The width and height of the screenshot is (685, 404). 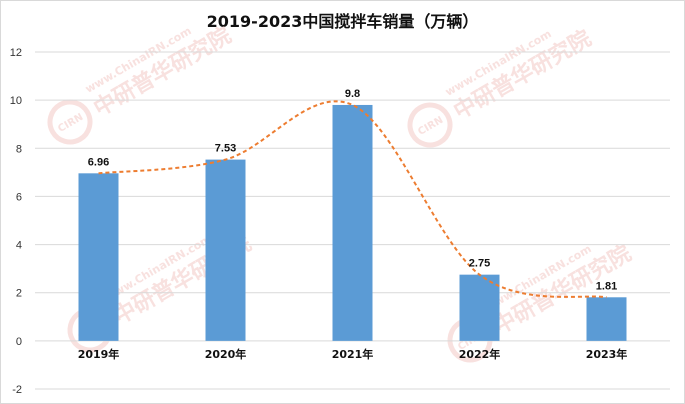 What do you see at coordinates (17, 390) in the screenshot?
I see `y-tick-label: -2` at bounding box center [17, 390].